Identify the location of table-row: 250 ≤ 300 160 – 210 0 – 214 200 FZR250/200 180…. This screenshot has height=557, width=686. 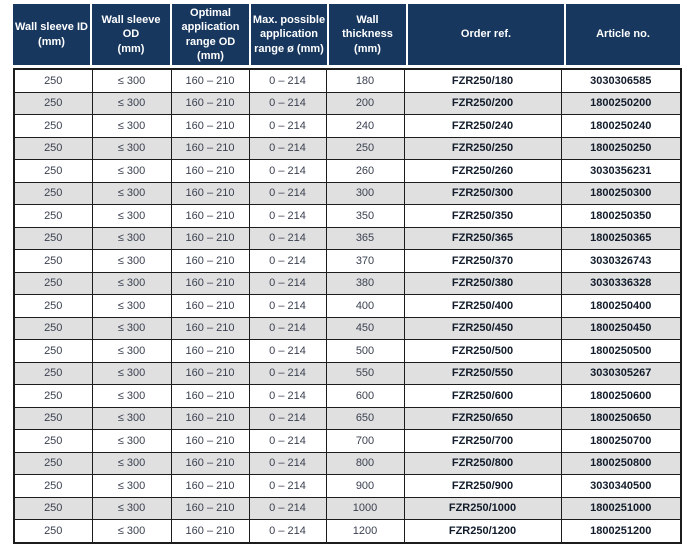
(347, 103).